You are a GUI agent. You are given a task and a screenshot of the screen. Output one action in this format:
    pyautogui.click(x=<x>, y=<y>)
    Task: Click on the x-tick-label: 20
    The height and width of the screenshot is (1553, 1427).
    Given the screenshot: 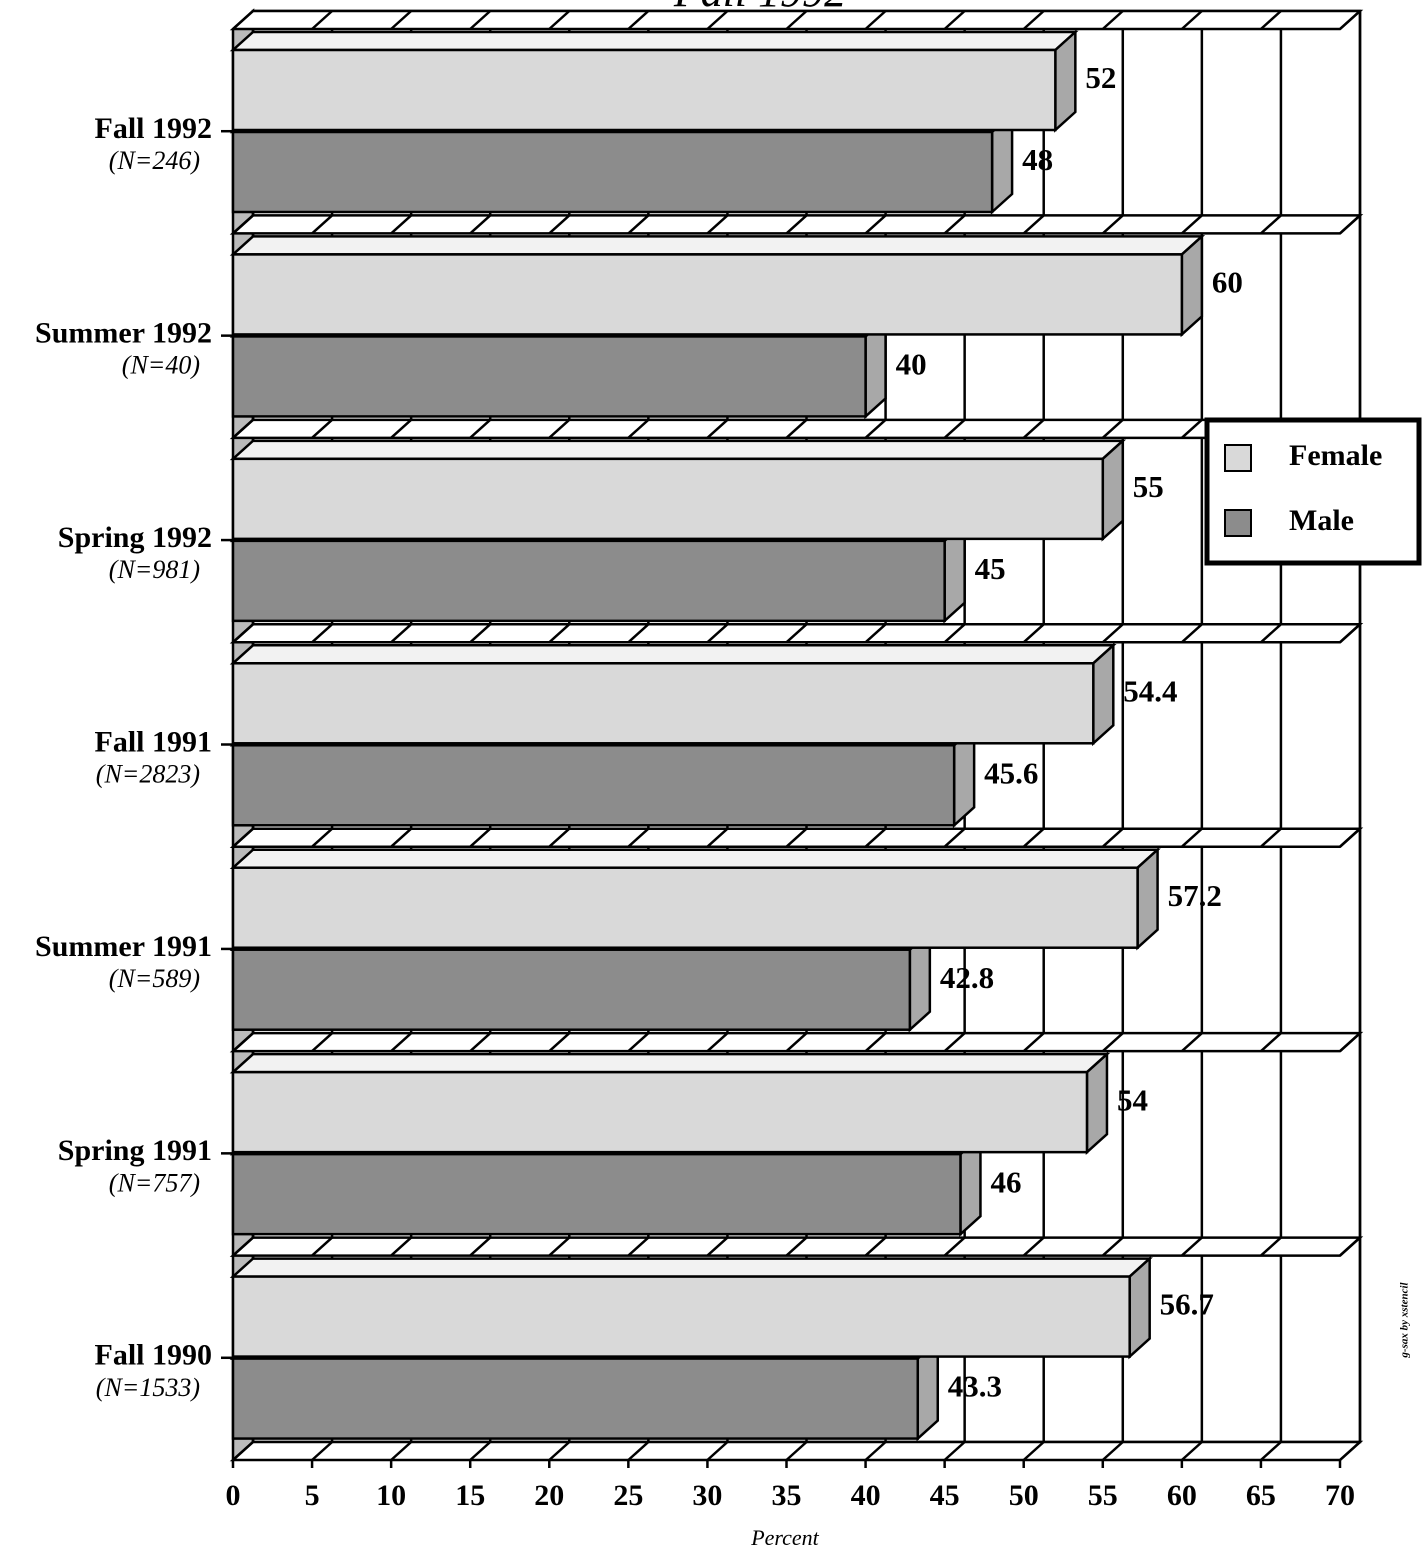 What is the action you would take?
    pyautogui.click(x=549, y=1495)
    